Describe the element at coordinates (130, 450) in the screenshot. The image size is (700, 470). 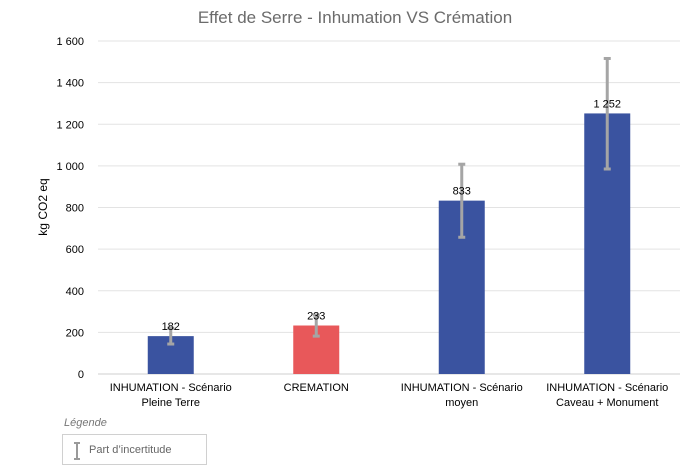
I see `legend-item-label: Part d’incertitude` at that location.